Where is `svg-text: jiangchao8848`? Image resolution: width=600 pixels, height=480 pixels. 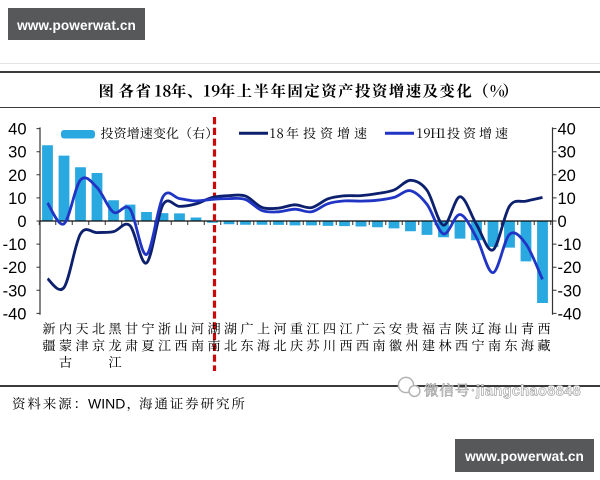 svg-text: jiangchao8848 is located at coordinates (528, 392).